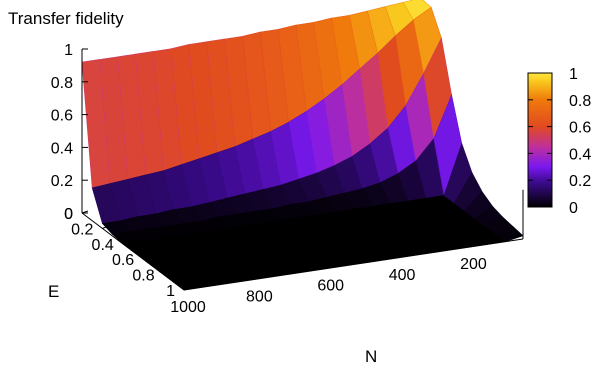  I want to click on n-tick-label: 600, so click(330, 286).